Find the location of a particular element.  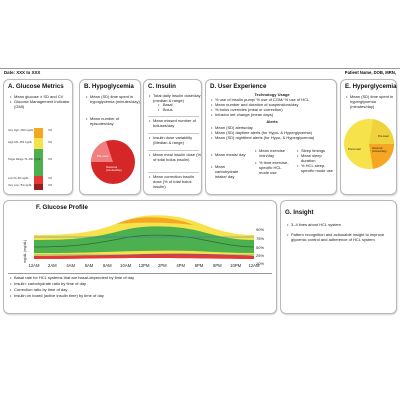

technology-usage-heading: Technology Usage is located at coordinates (272, 94).